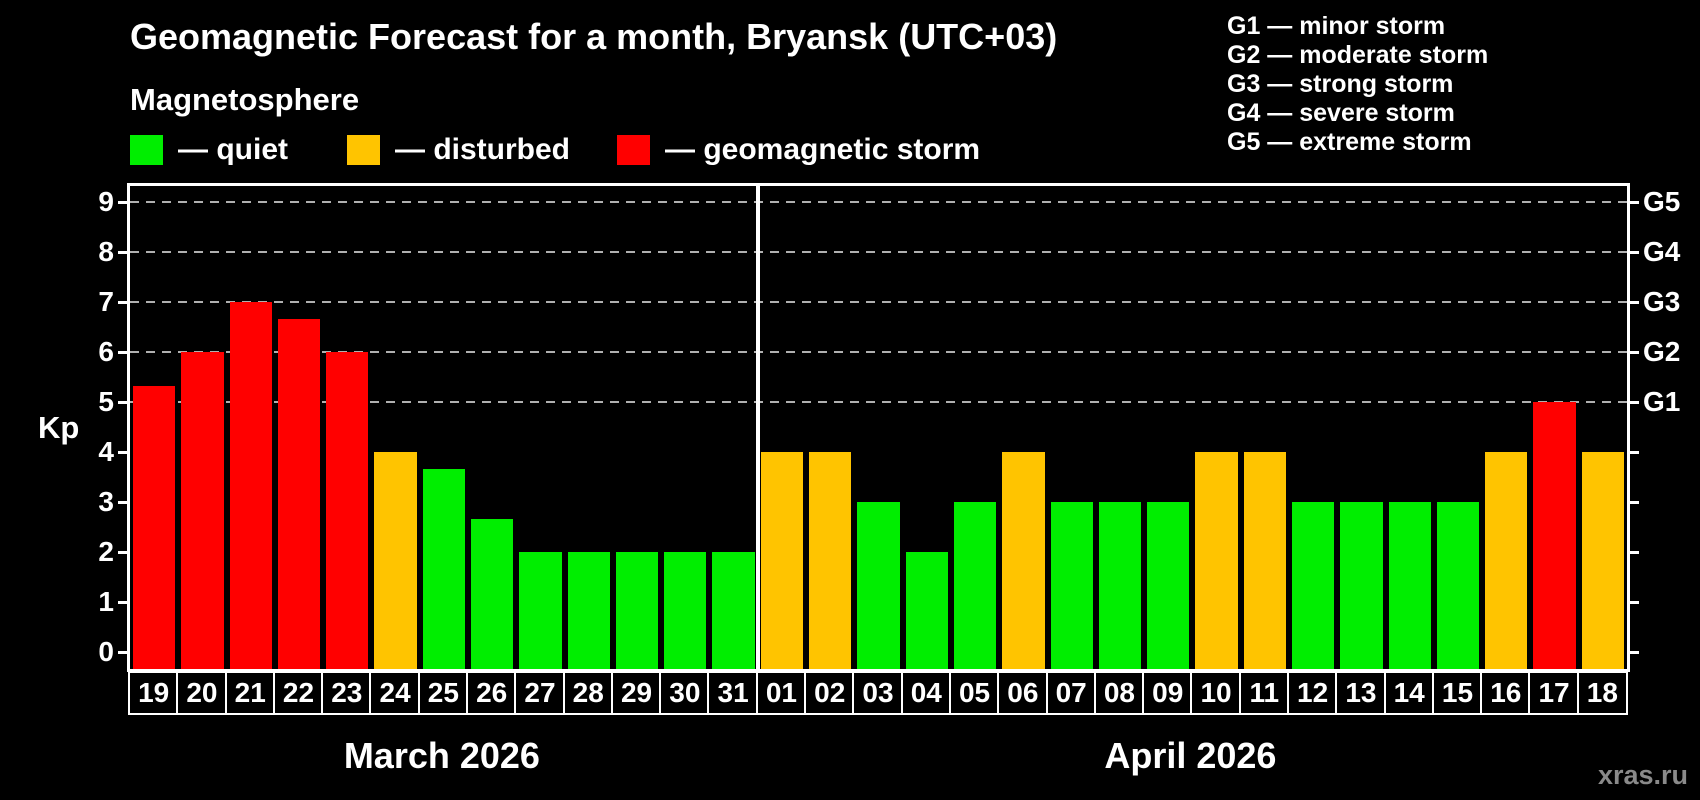 The width and height of the screenshot is (1700, 800). I want to click on day-label-29: 29, so click(636, 693).